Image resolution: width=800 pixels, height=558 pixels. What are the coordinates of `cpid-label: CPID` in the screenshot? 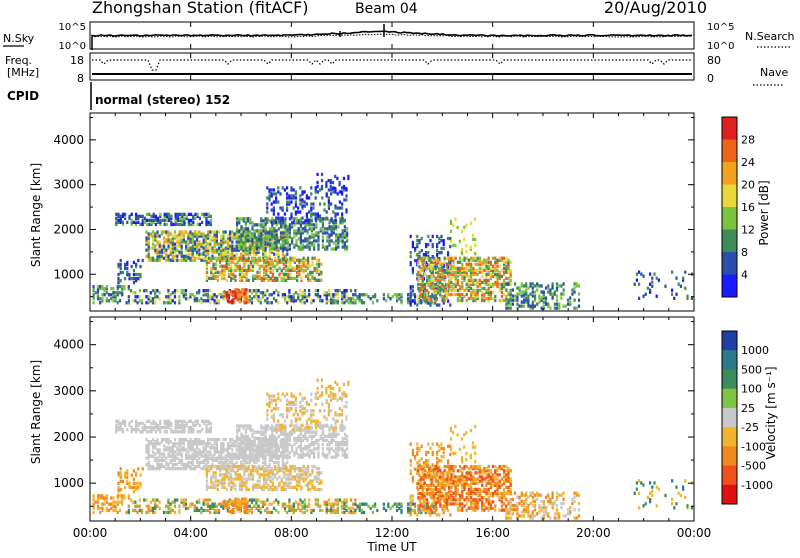 It's located at (23, 96).